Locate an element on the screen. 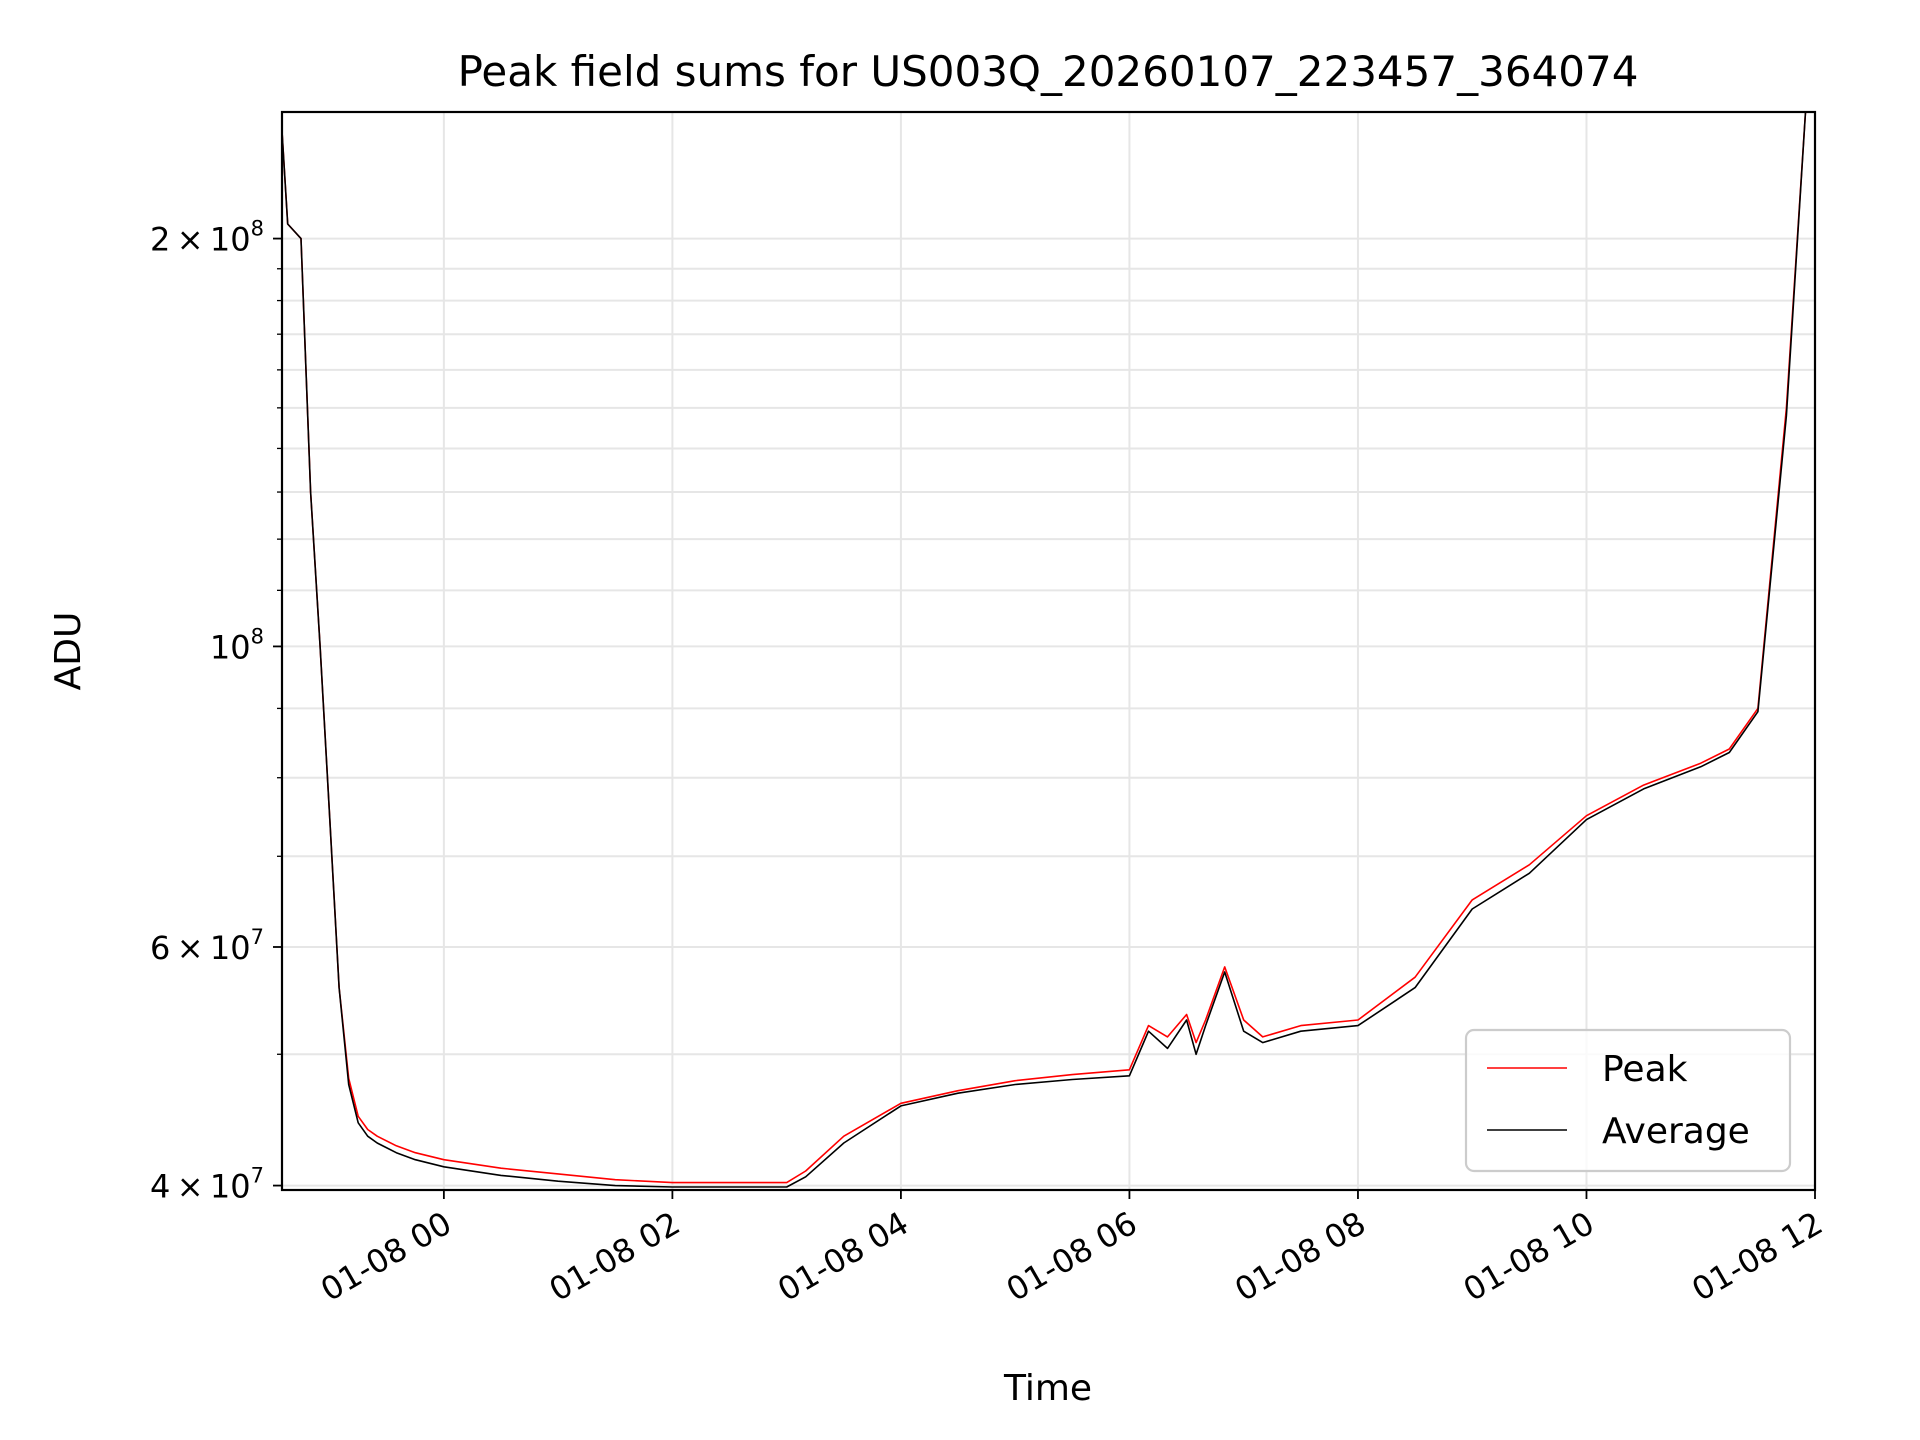  legend-average-label: Average is located at coordinates (1676, 1131).